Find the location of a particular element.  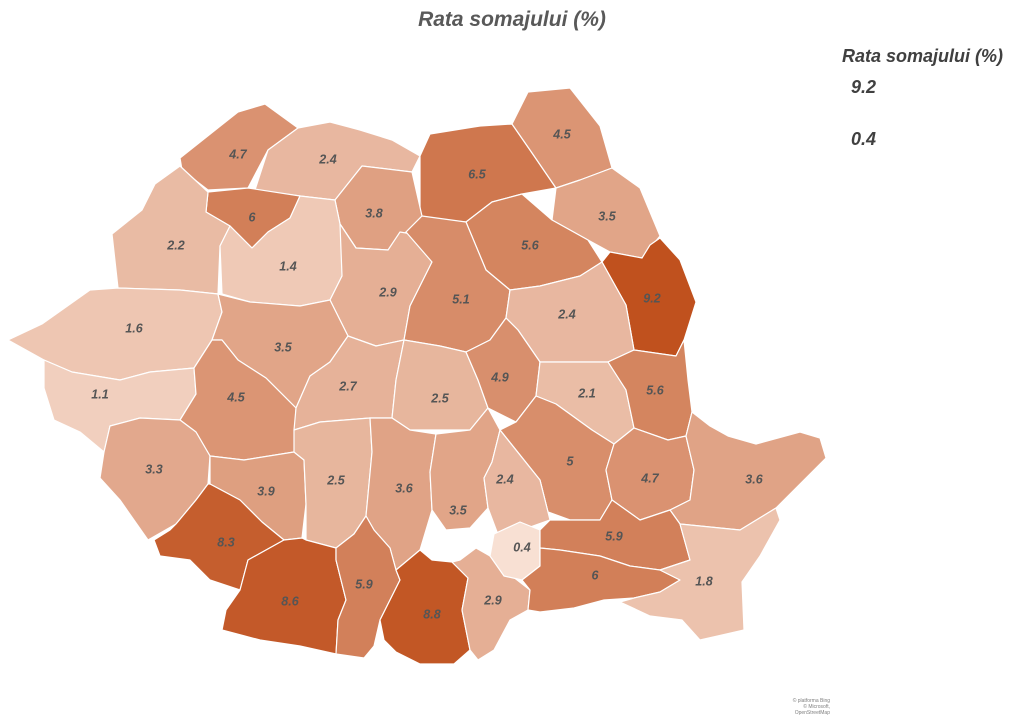

map-title: Rata somajului (%) is located at coordinates (512, 19).